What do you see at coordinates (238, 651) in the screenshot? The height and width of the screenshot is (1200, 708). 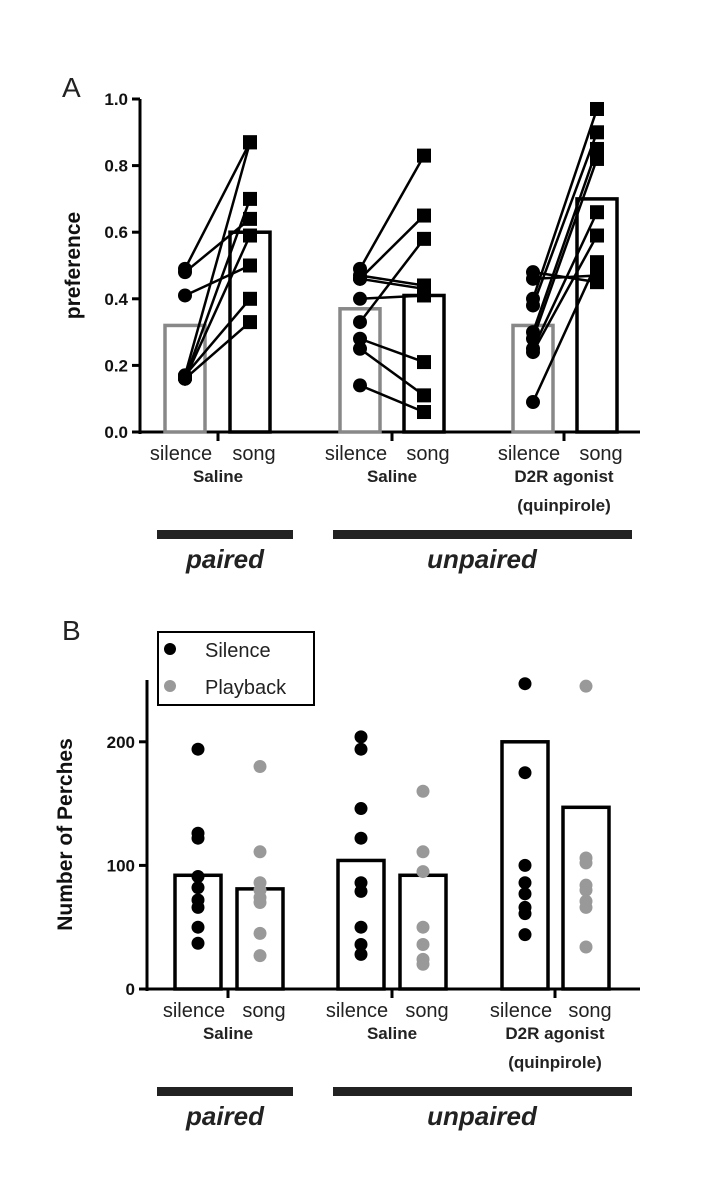 I see `legend-silence: Silence` at bounding box center [238, 651].